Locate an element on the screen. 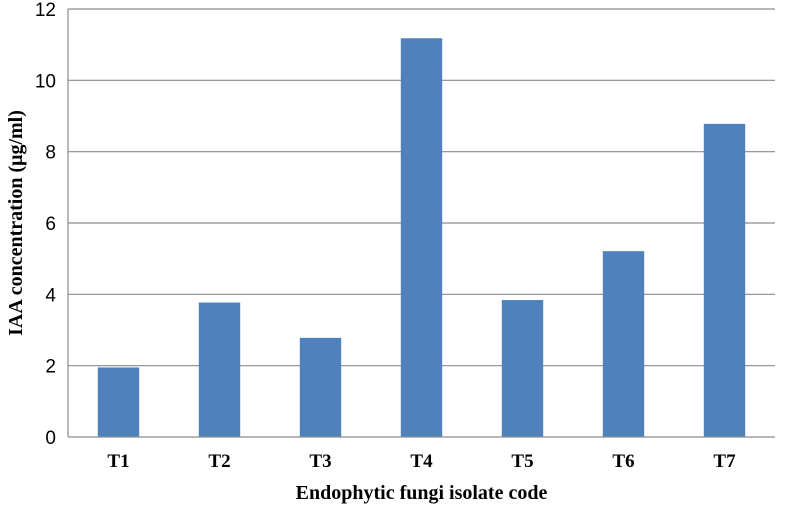 This screenshot has height=505, width=787. x-tick-label: T5 is located at coordinates (522, 461).